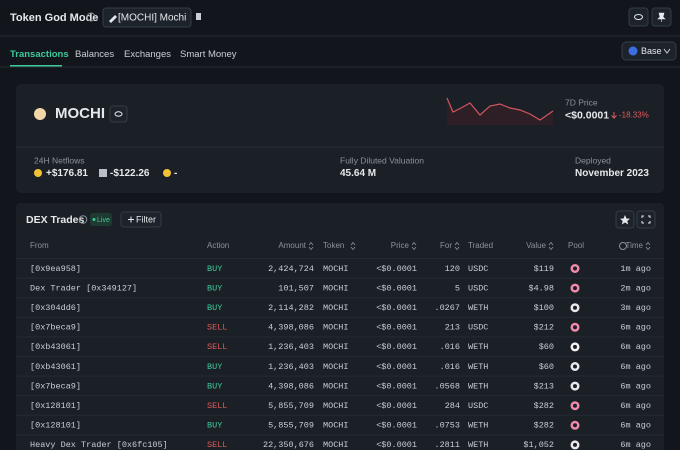 The height and width of the screenshot is (450, 680). Describe the element at coordinates (99, 445) in the screenshot. I see `cell: Heavy Dex Trader [0x6fc105]` at that location.